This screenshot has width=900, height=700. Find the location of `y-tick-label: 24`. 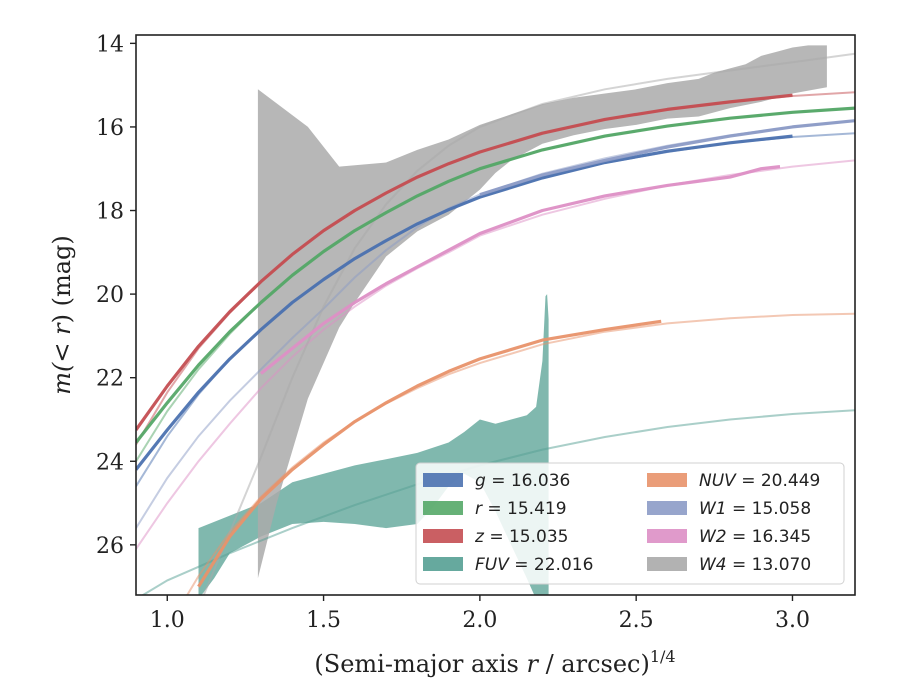

y-tick-label: 24 is located at coordinates (110, 462).